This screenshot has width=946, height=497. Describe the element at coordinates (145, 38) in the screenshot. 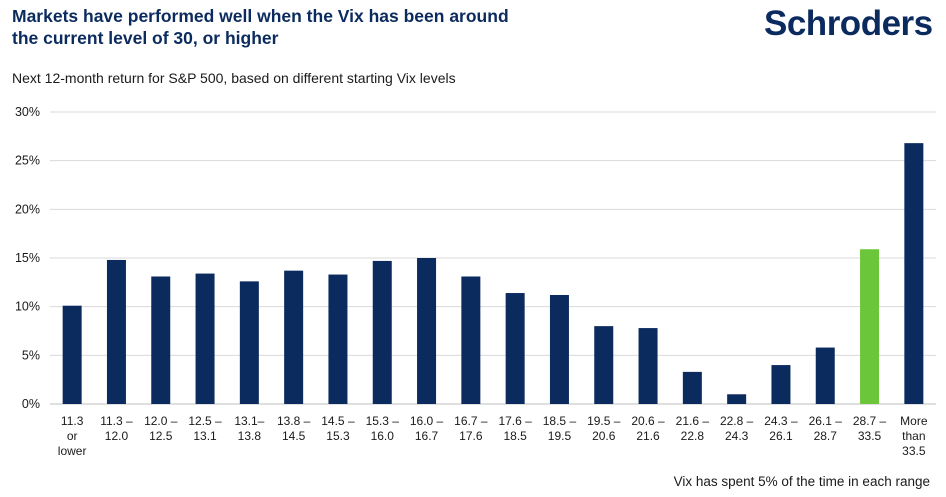

I see `chart-title-line-2: the current level of 30, or higher` at that location.